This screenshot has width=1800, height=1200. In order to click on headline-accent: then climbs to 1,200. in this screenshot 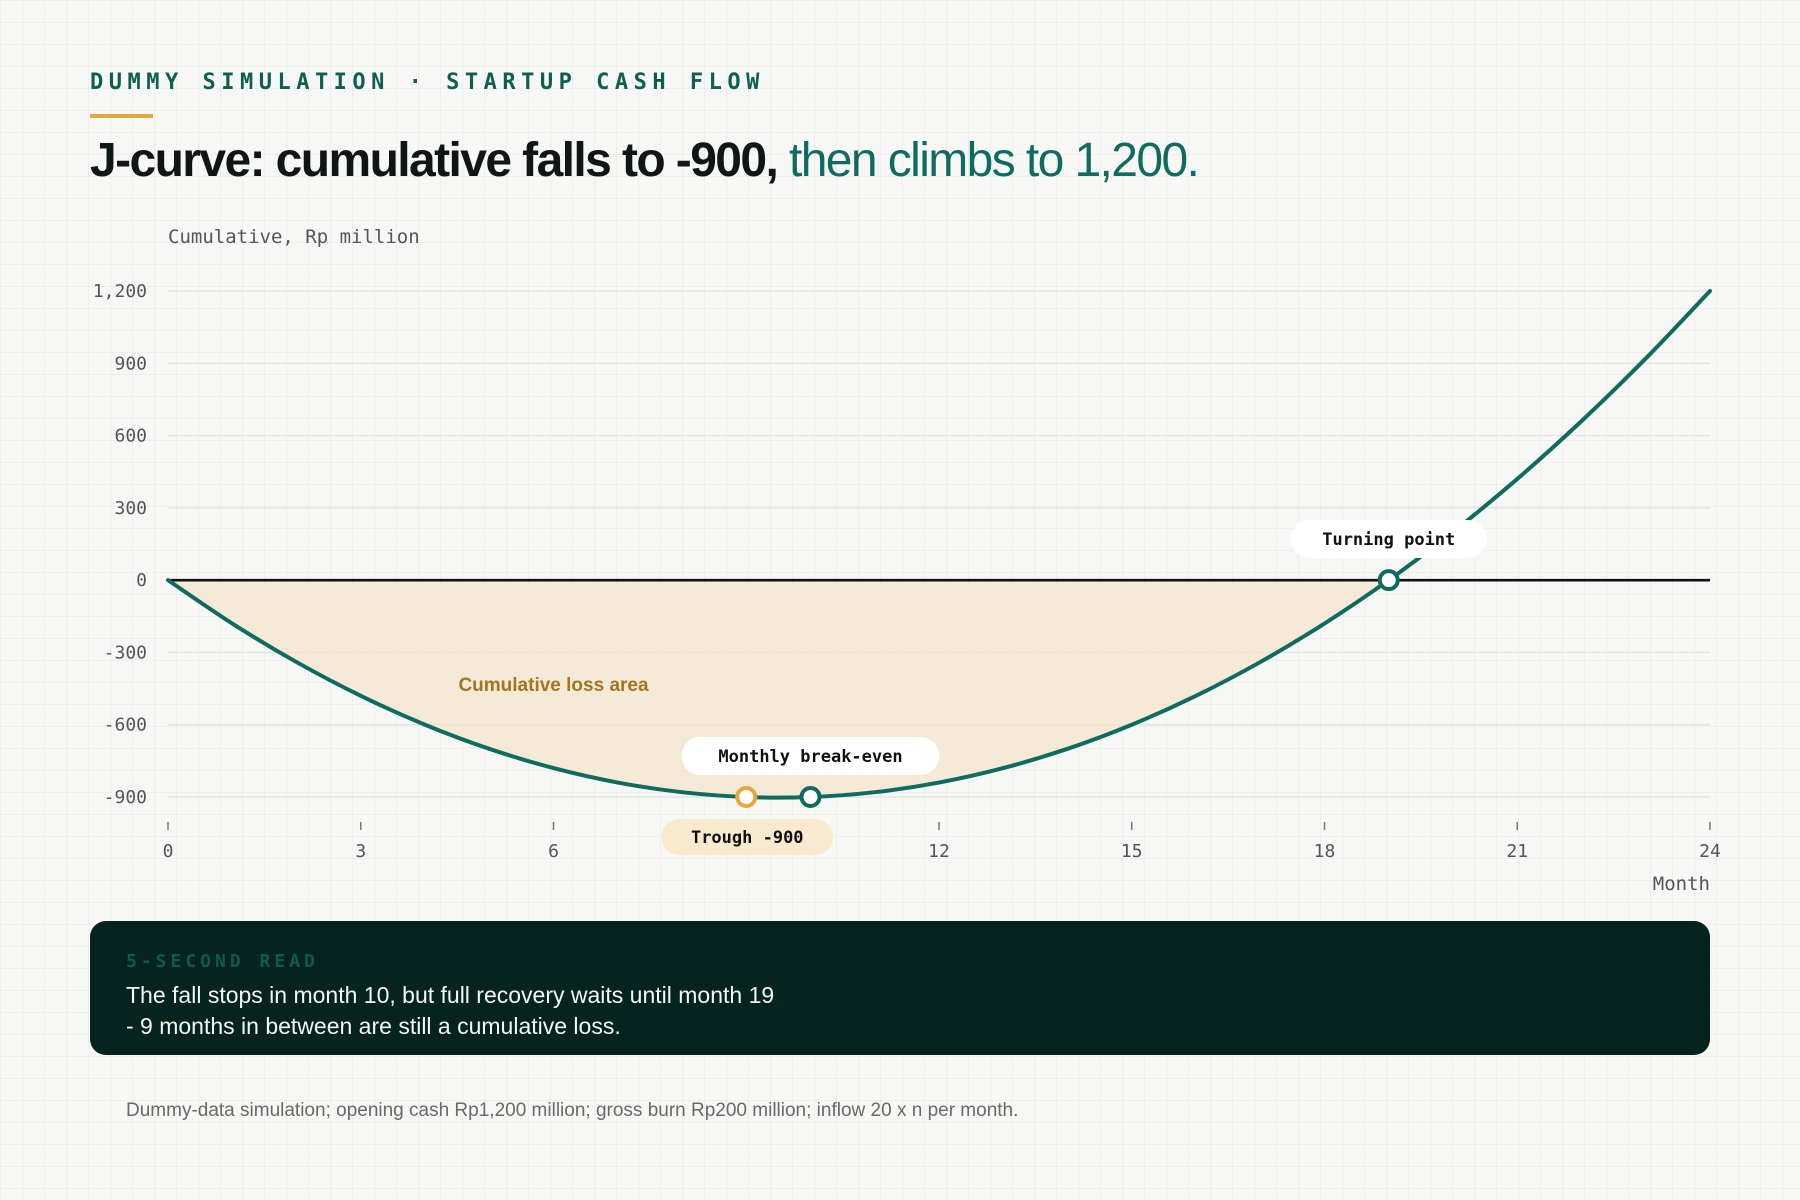, I will do `click(994, 160)`.